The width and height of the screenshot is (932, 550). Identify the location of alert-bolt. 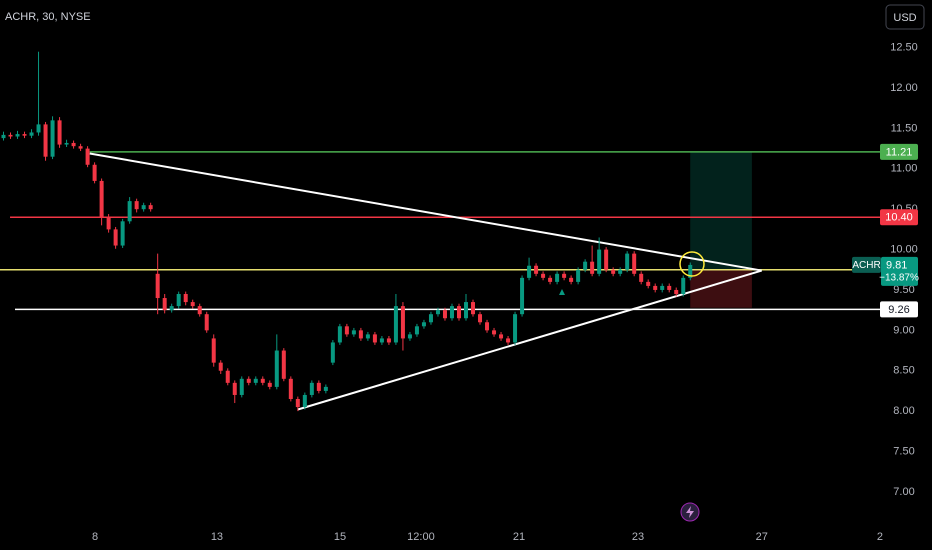
(690, 512).